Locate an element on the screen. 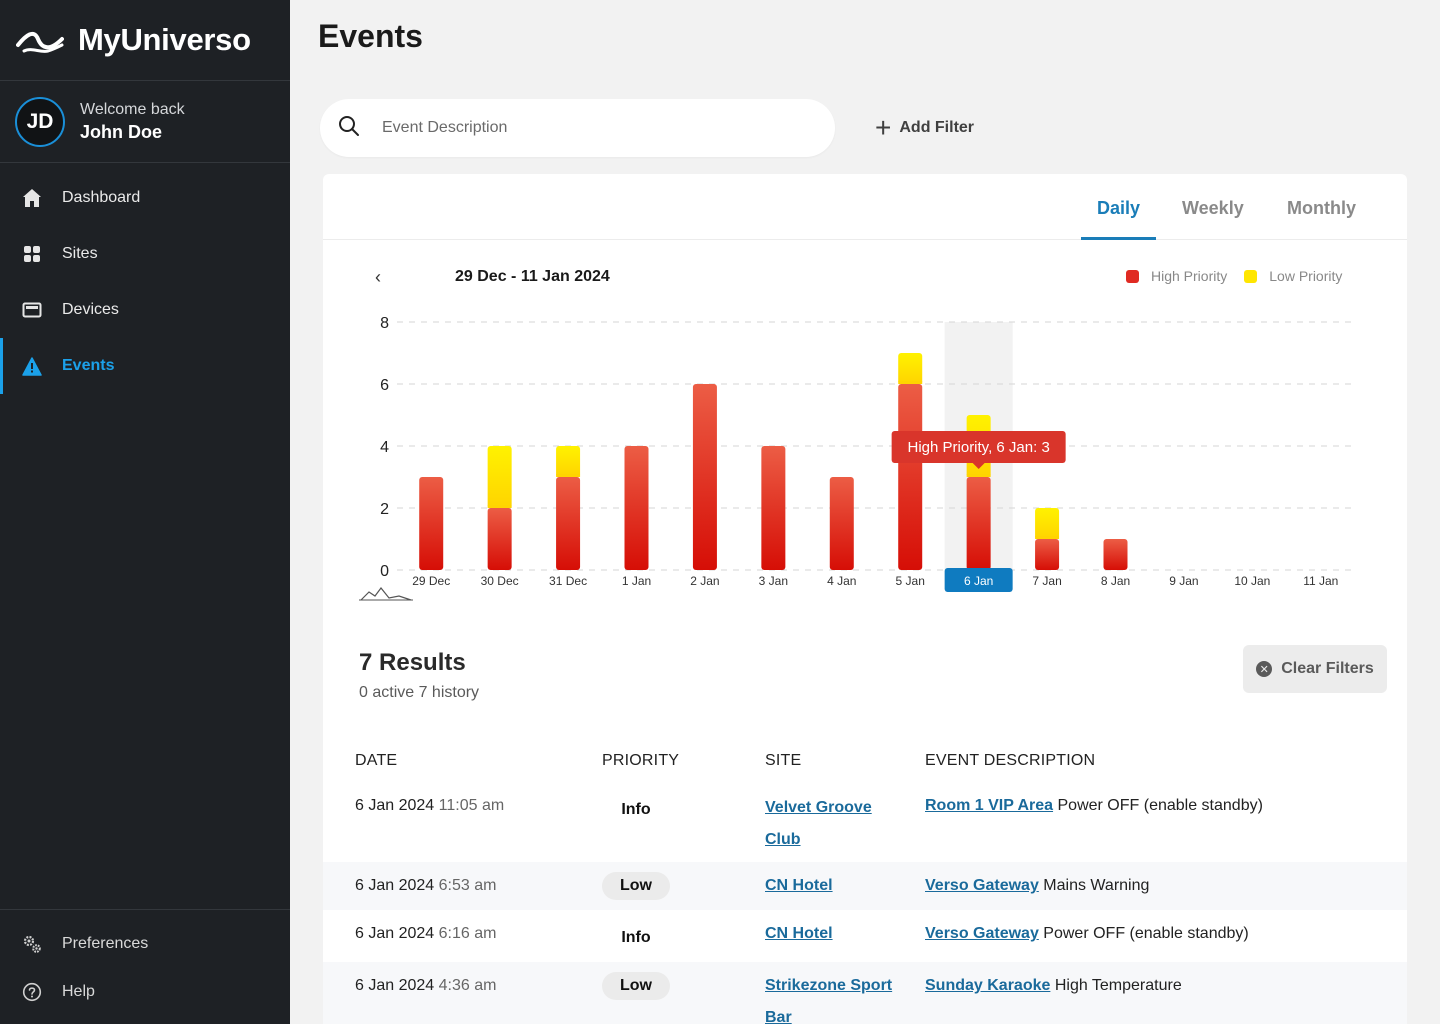 This screenshot has height=1024, width=1440. device-link: Room 1 VIP Area is located at coordinates (989, 805).